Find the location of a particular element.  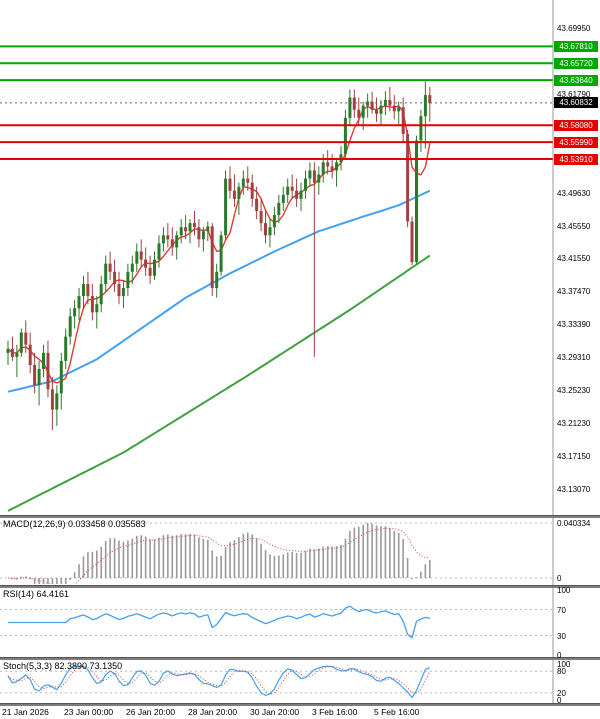

support-level-badge: 43.55990 is located at coordinates (576, 142).